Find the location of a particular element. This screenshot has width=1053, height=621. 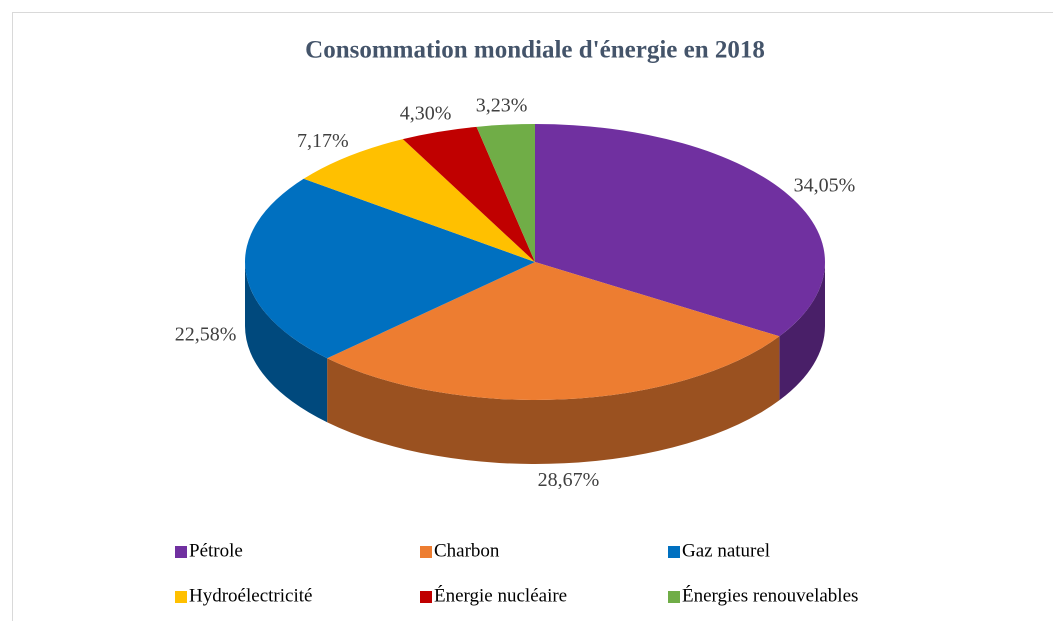

data-label: 3,23% is located at coordinates (502, 105).